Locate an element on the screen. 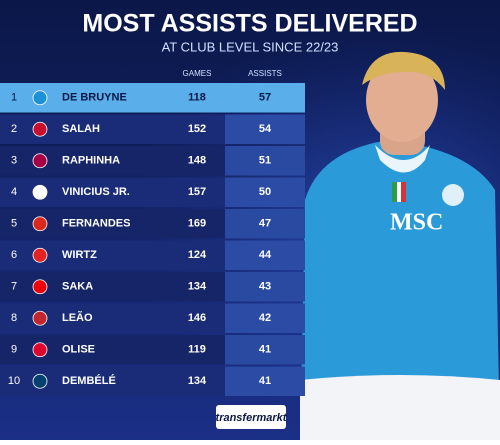  assists: 47 is located at coordinates (265, 224).